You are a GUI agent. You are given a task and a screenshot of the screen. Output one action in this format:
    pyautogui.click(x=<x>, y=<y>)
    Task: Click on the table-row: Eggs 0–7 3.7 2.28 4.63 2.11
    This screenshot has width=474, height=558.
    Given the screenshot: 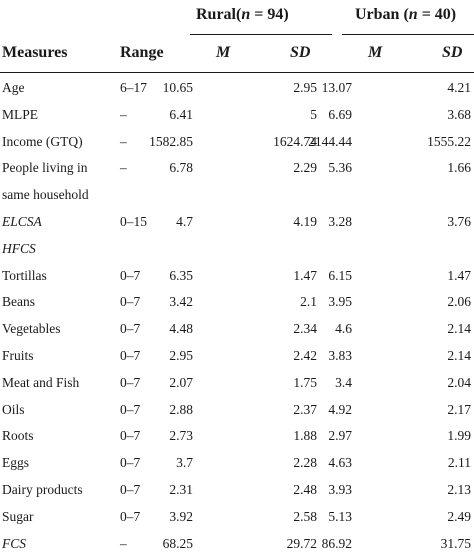 What is the action you would take?
    pyautogui.click(x=237, y=464)
    